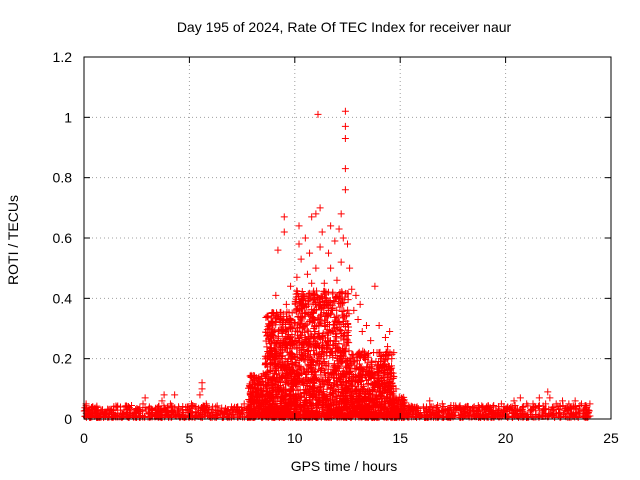 The height and width of the screenshot is (480, 640). I want to click on x-tick-label: 25, so click(611, 438).